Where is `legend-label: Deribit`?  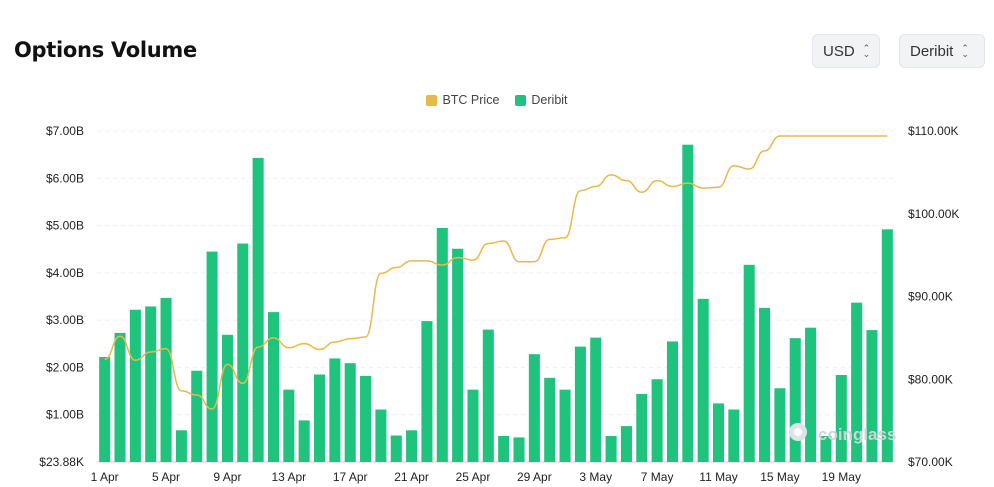
legend-label: Deribit is located at coordinates (549, 100).